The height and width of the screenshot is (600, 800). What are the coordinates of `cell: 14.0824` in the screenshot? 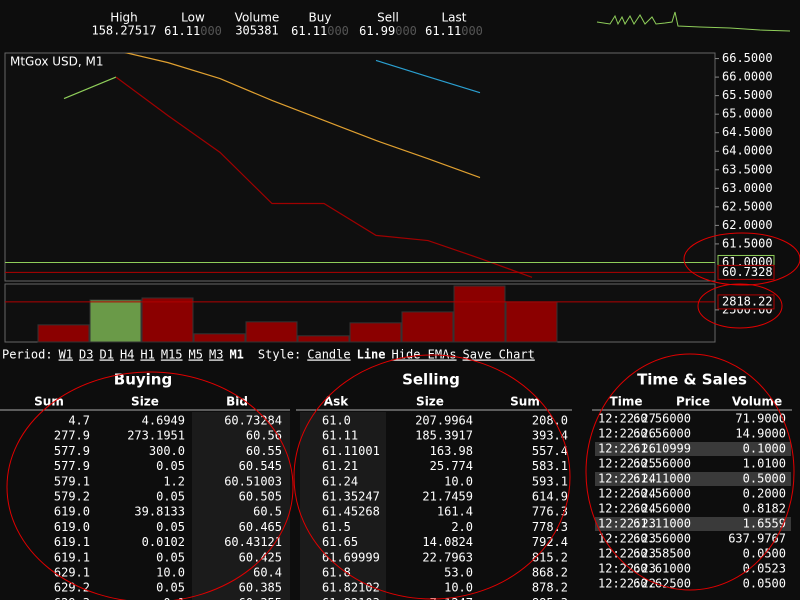 It's located at (447, 542).